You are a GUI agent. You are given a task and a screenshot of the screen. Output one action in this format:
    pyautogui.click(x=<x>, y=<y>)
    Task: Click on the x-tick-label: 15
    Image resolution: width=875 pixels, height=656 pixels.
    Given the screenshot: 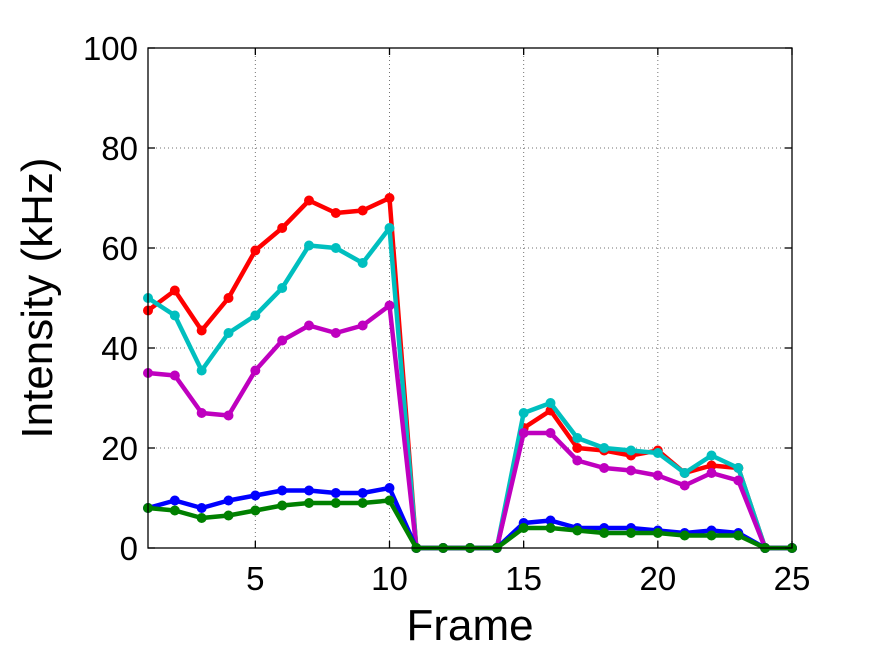 What is the action you would take?
    pyautogui.click(x=523, y=578)
    